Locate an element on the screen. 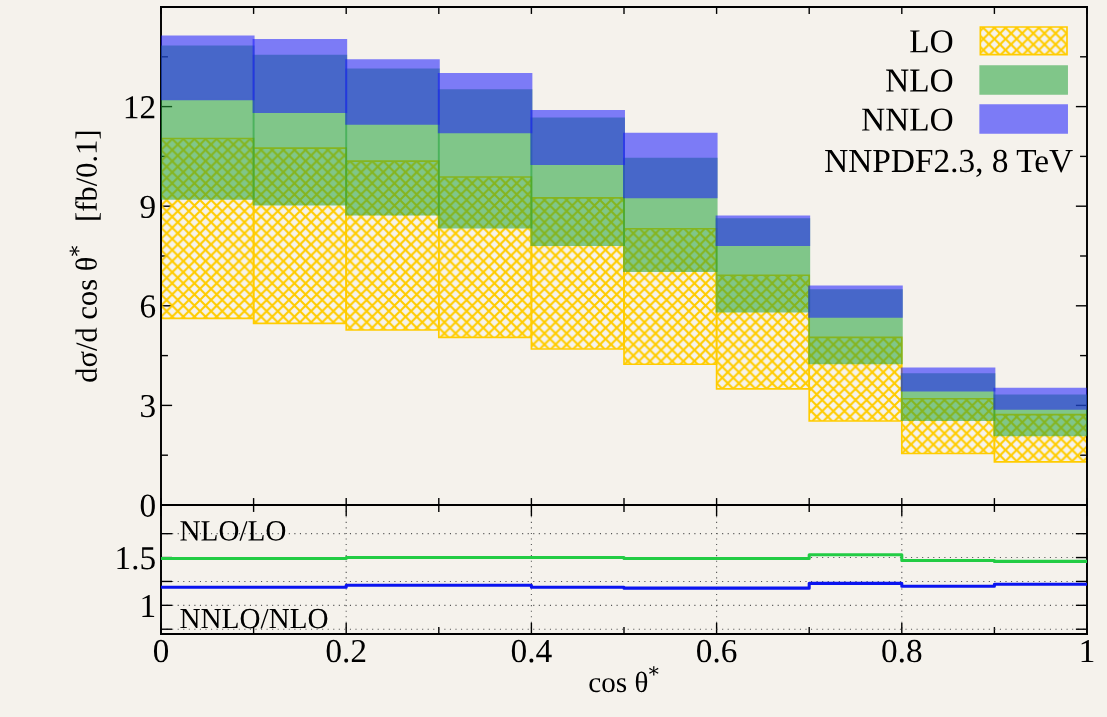 The image size is (1107, 717). y-tick-label: 9 is located at coordinates (147, 207).